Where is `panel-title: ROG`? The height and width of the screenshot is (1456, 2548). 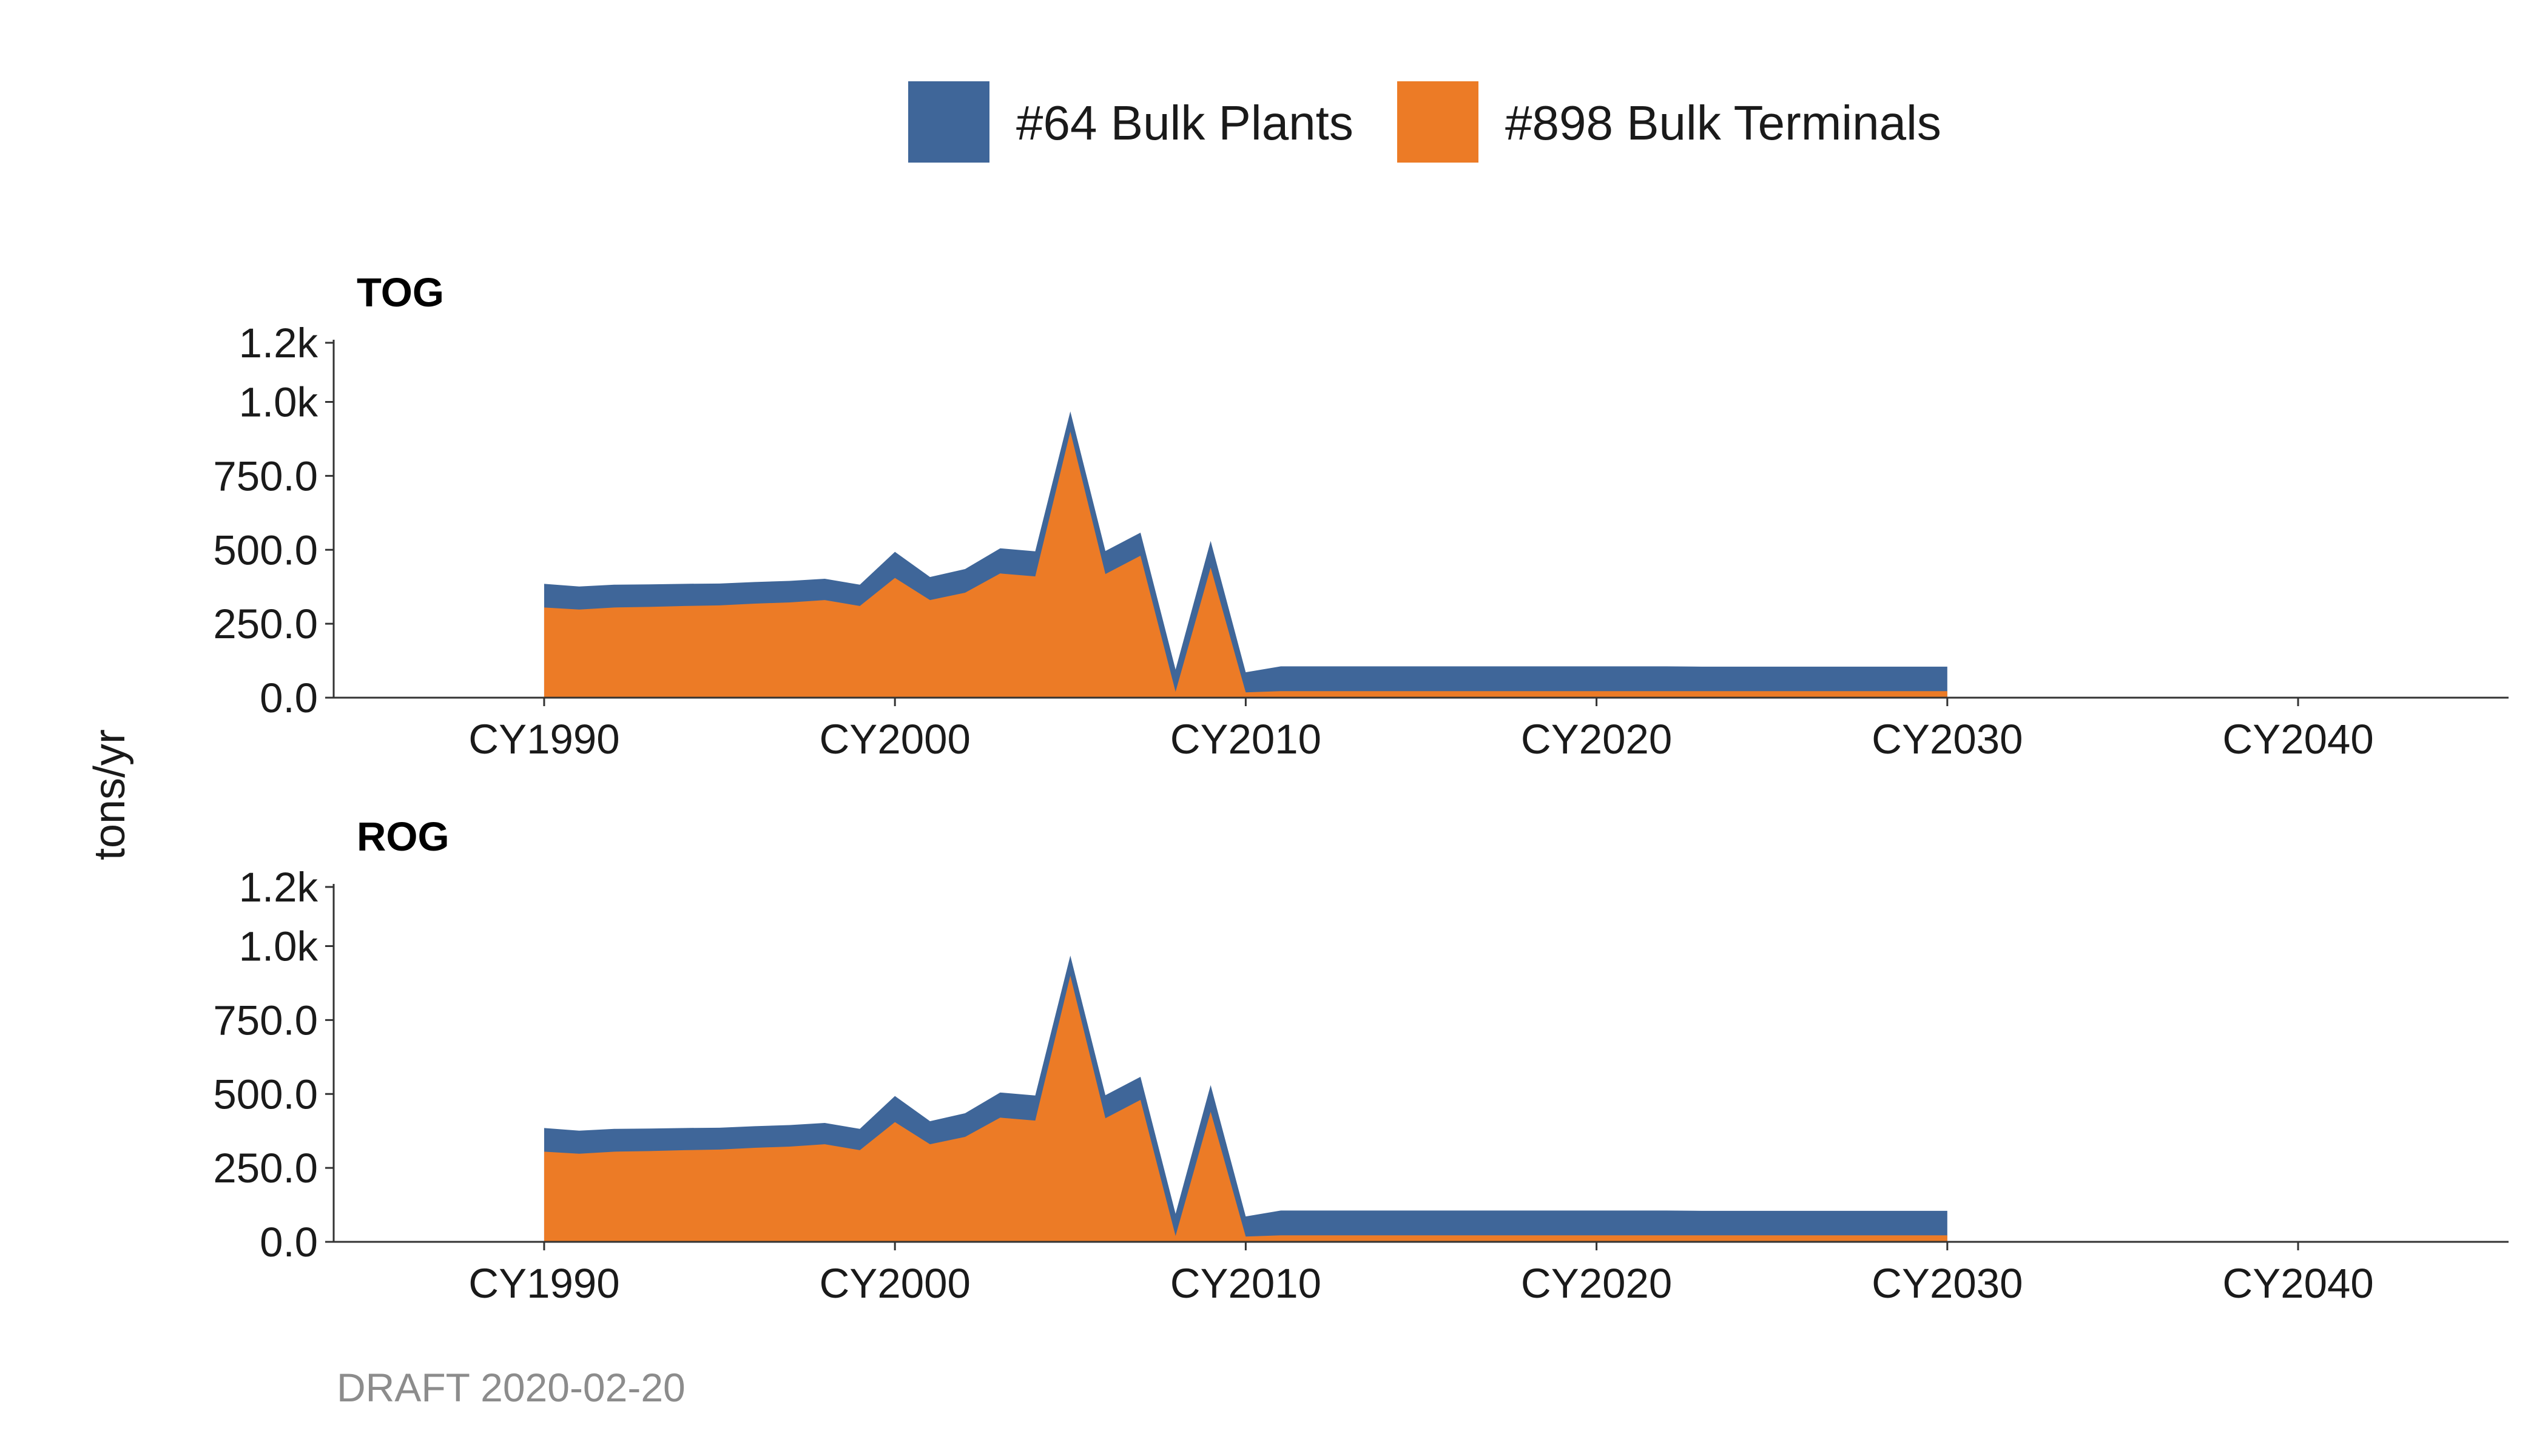
panel-title: ROG is located at coordinates (403, 837).